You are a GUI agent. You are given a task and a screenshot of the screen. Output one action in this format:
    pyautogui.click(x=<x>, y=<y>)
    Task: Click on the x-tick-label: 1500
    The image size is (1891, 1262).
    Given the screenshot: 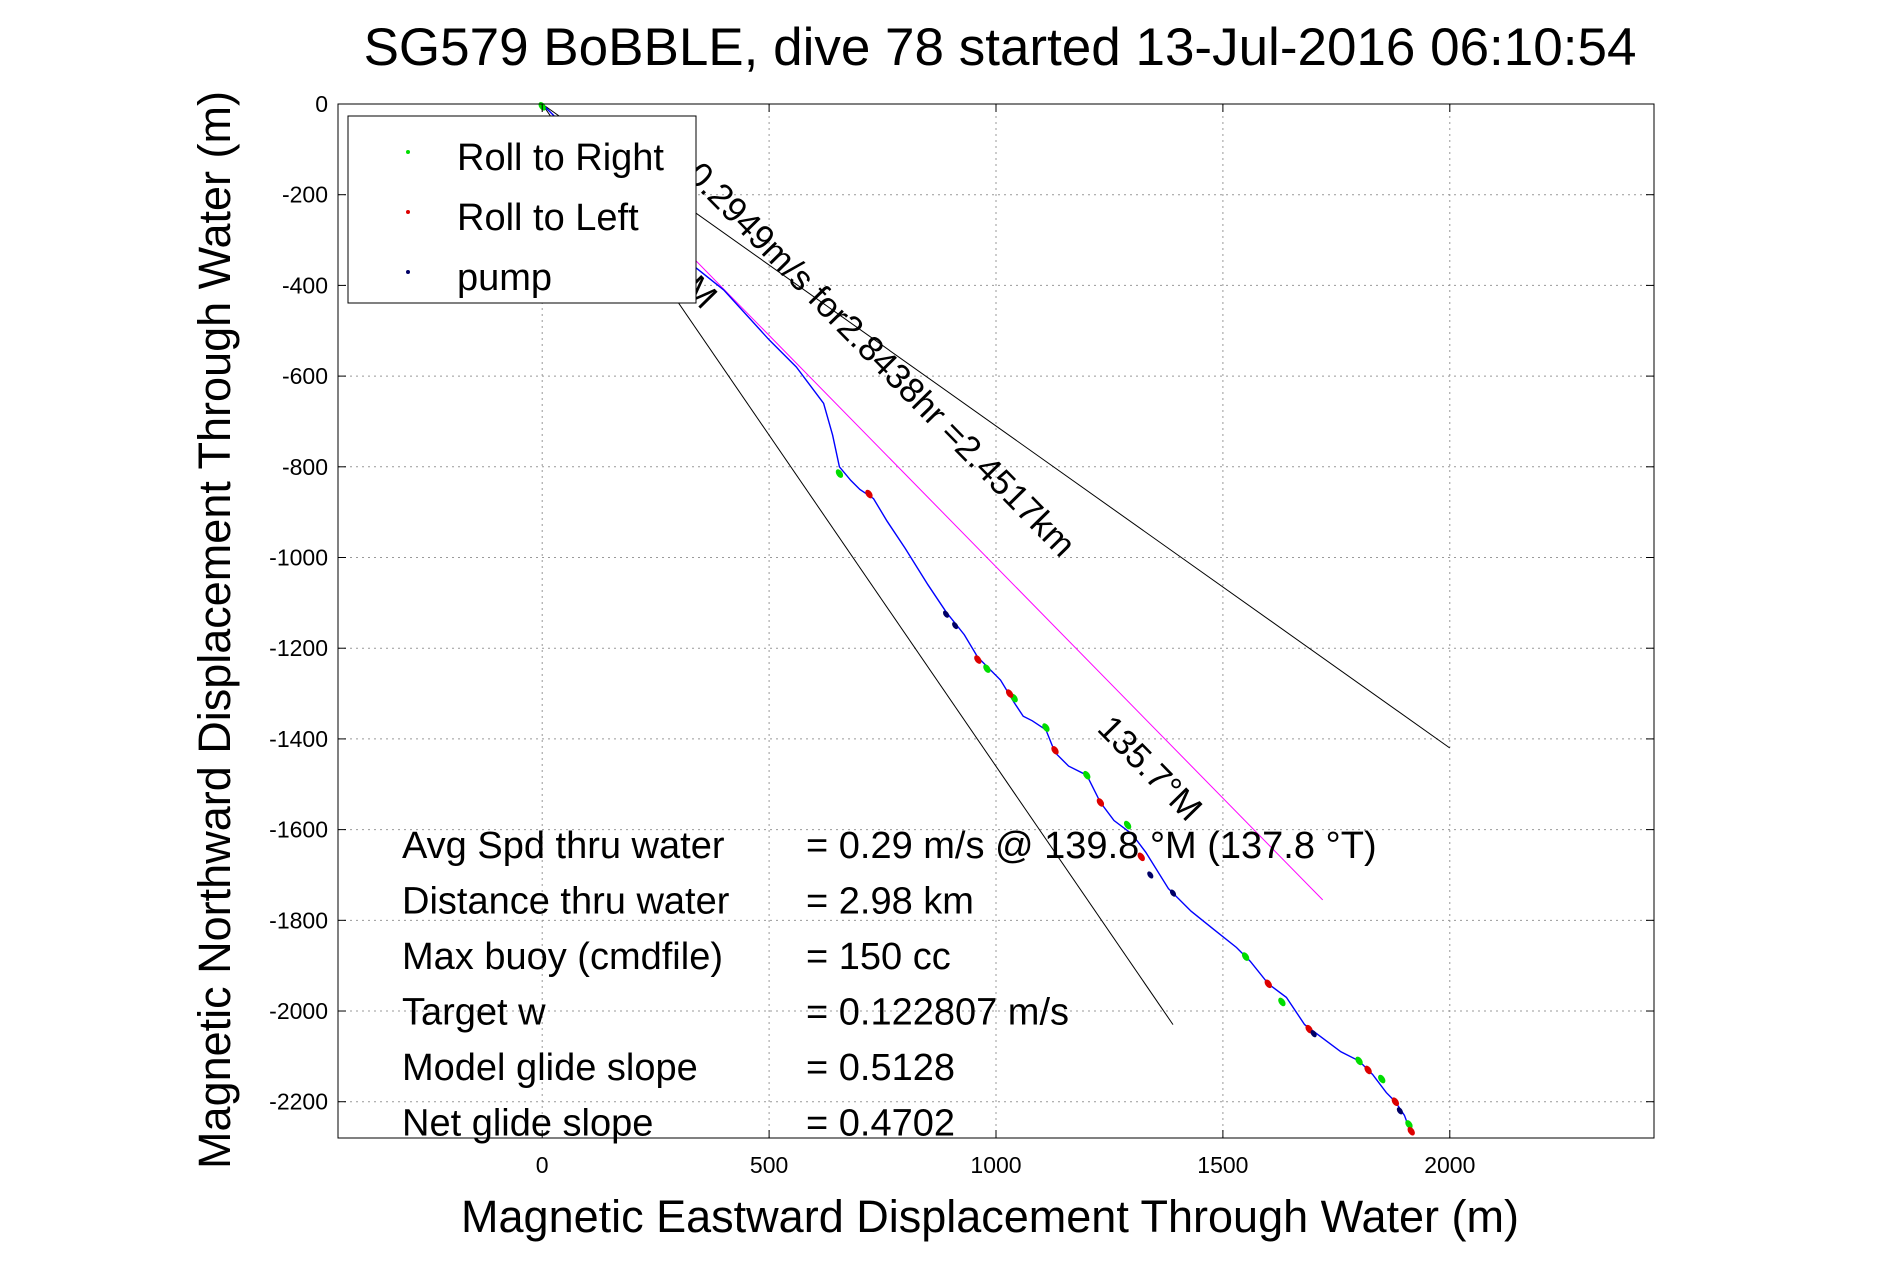 What is the action you would take?
    pyautogui.click(x=1222, y=1165)
    